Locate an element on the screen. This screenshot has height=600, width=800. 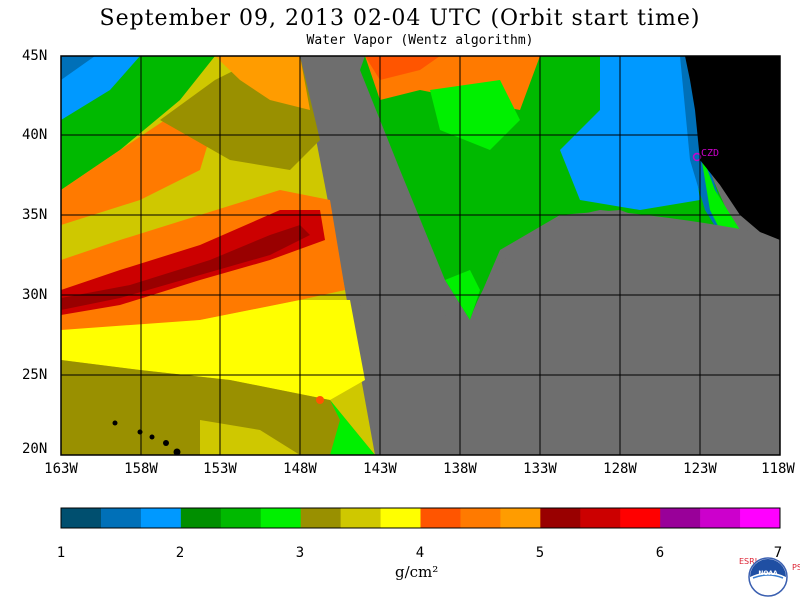
colorbar is located at coordinates (420, 518).